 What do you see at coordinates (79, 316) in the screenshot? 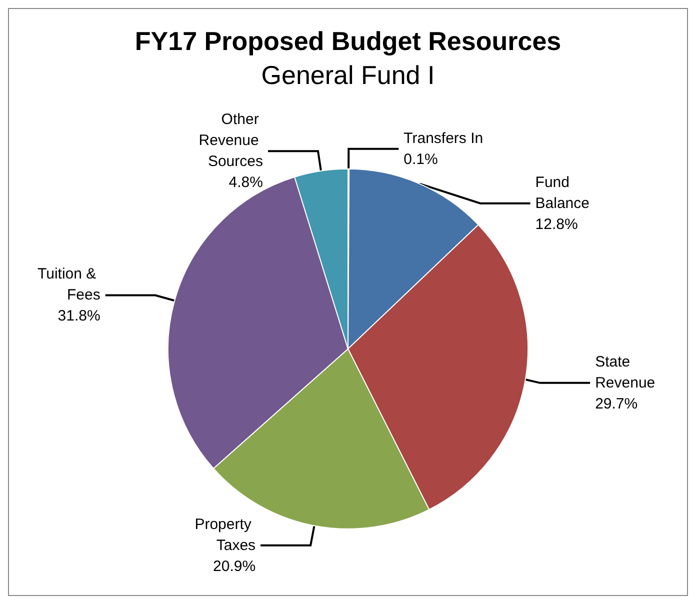
I see `data-label: 31.8%` at bounding box center [79, 316].